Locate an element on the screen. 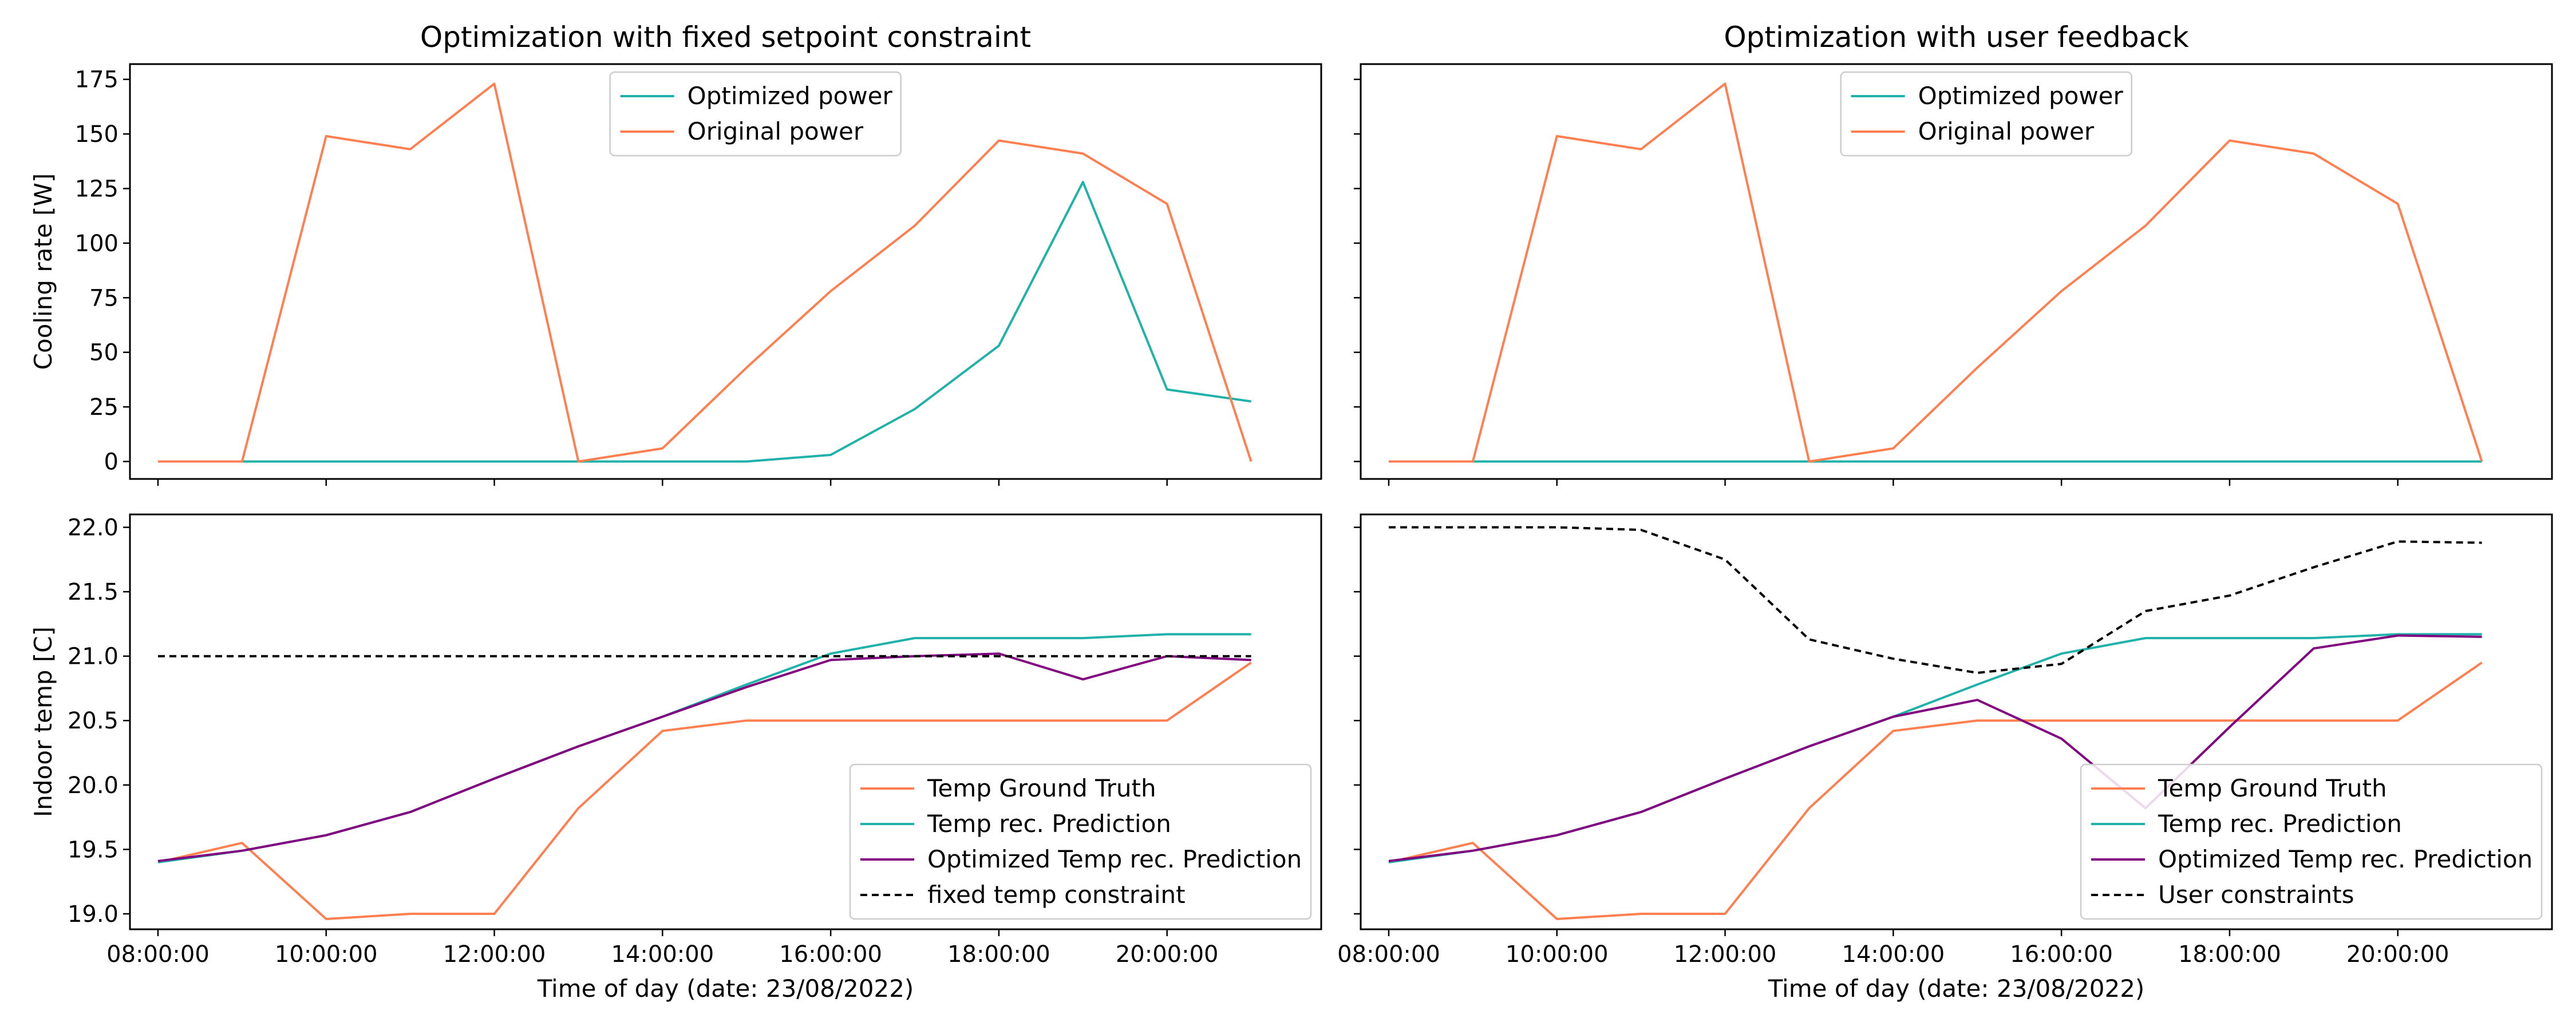 Image resolution: width=2576 pixels, height=1030 pixels. legend-entry: fixed temp constraint is located at coordinates (1056, 895).